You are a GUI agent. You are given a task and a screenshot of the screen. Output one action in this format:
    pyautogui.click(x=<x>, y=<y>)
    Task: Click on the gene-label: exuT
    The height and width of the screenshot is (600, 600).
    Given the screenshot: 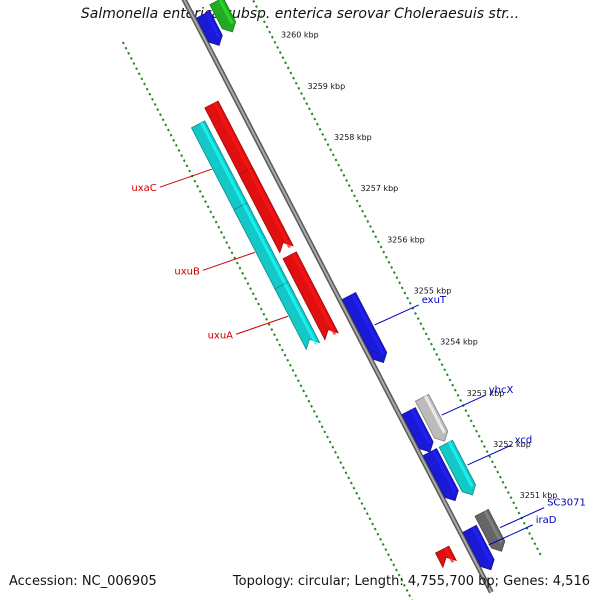 What is the action you would take?
    pyautogui.click(x=434, y=300)
    